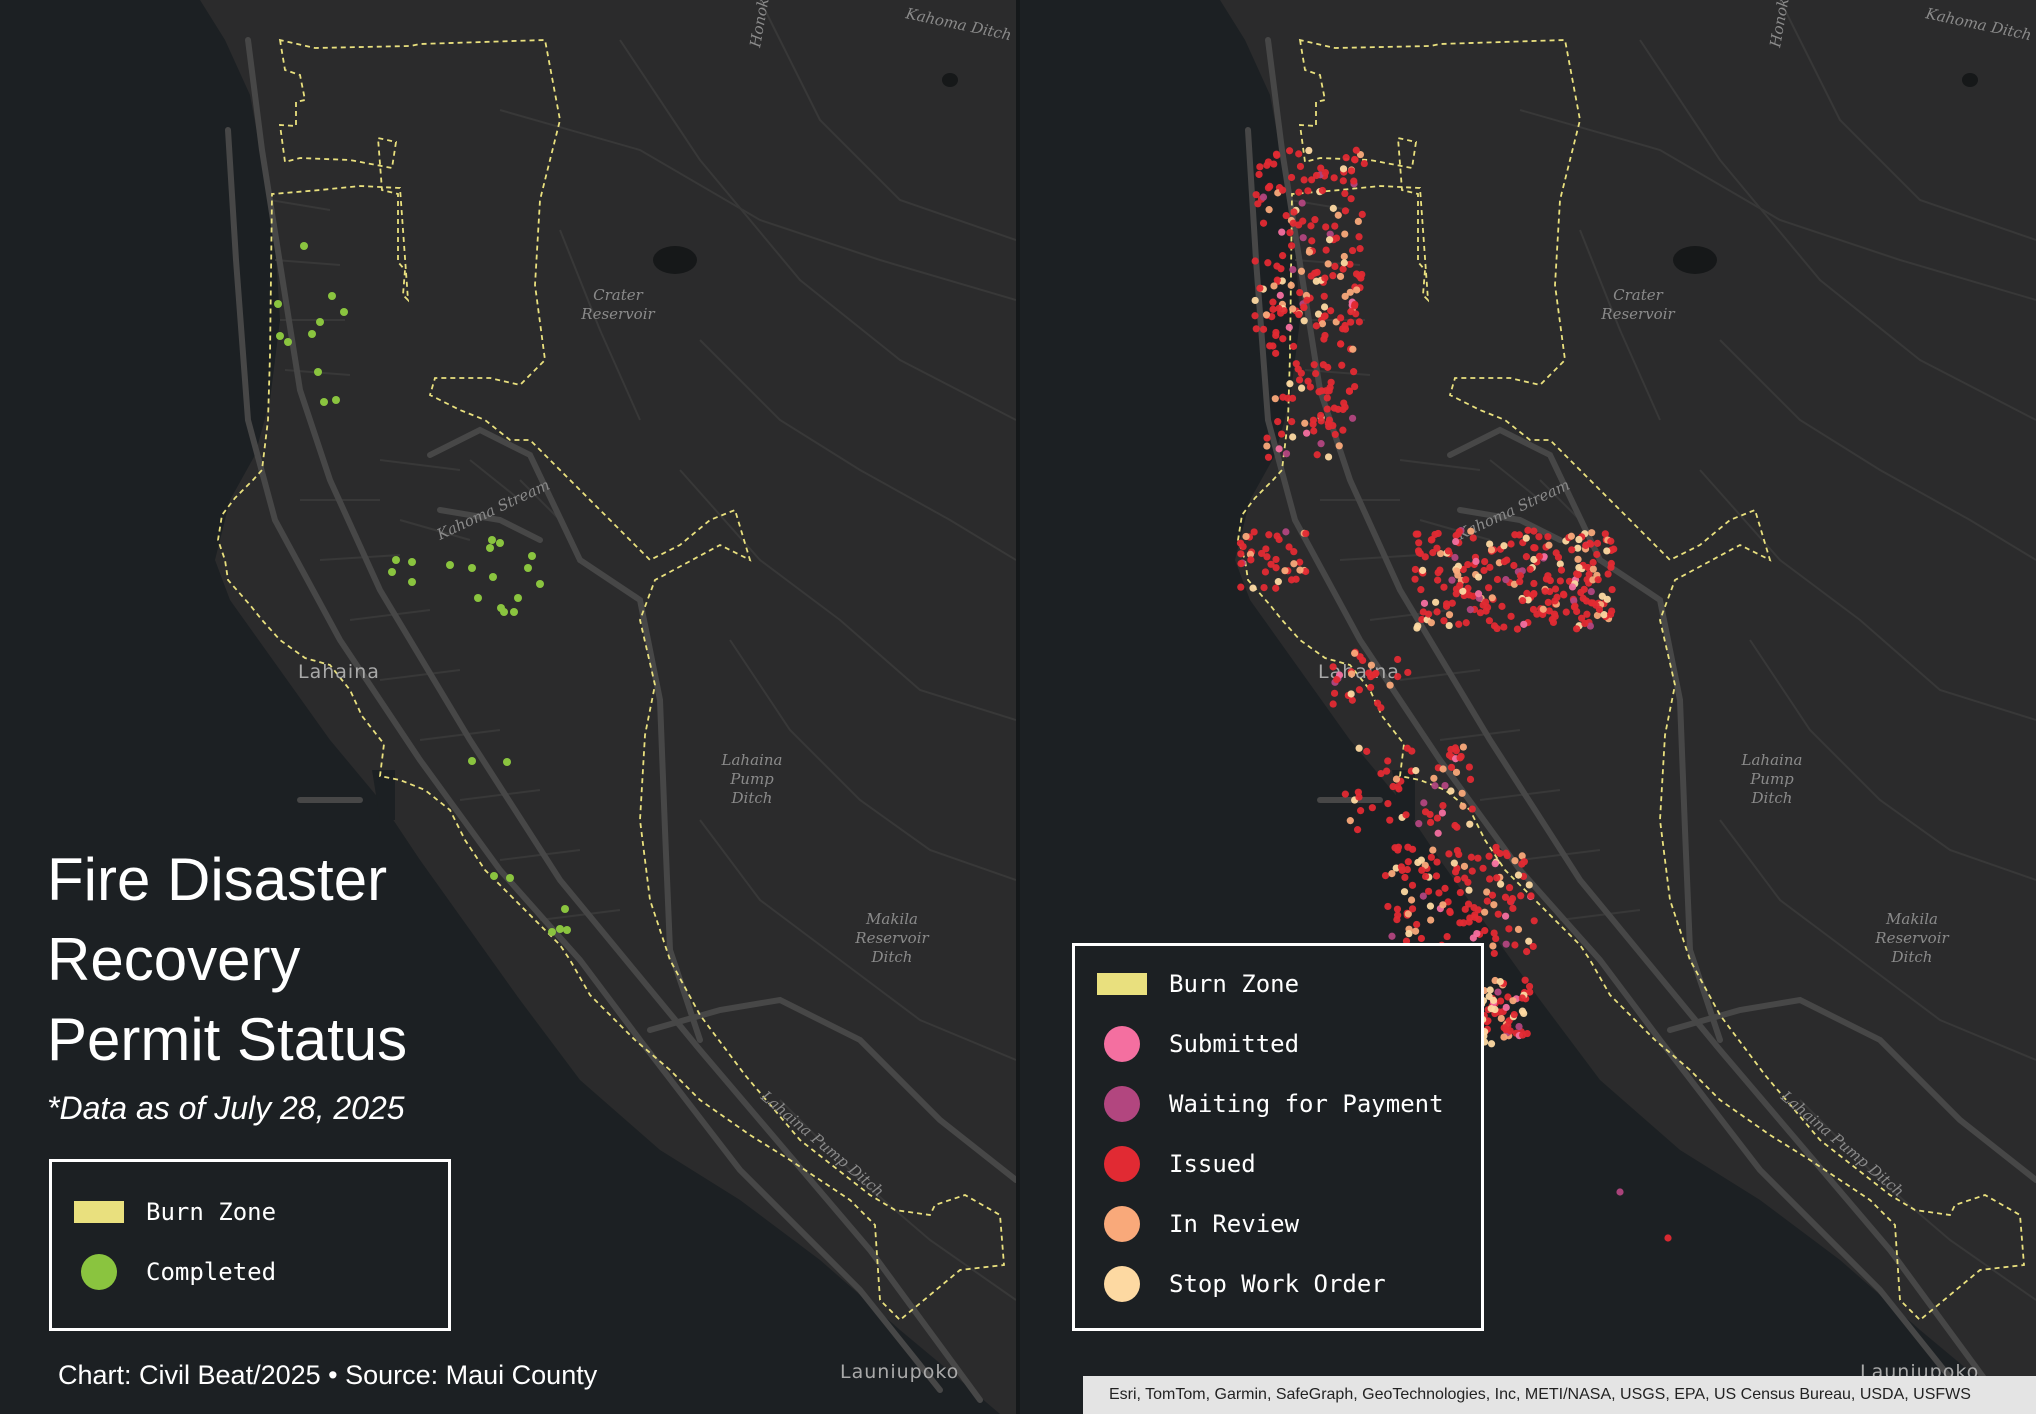 The image size is (2036, 1414). I want to click on in-review-swatch, so click(1122, 1224).